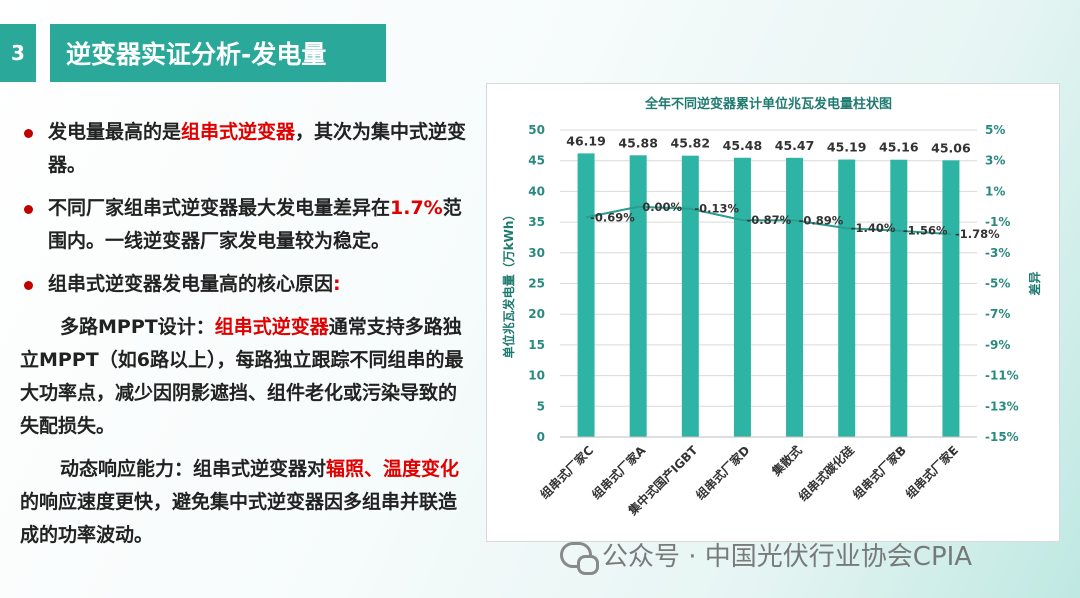  What do you see at coordinates (691, 143) in the screenshot?
I see `bar-value-label: 45.82` at bounding box center [691, 143].